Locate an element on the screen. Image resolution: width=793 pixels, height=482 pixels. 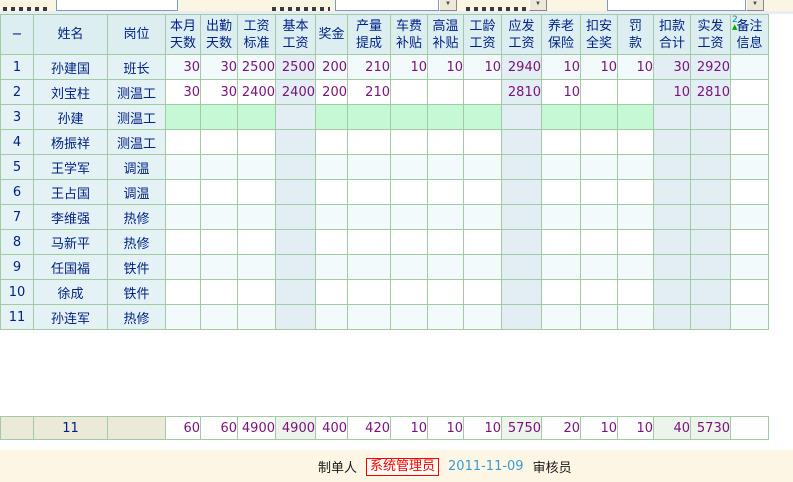
cell: 调温 is located at coordinates (136, 192).